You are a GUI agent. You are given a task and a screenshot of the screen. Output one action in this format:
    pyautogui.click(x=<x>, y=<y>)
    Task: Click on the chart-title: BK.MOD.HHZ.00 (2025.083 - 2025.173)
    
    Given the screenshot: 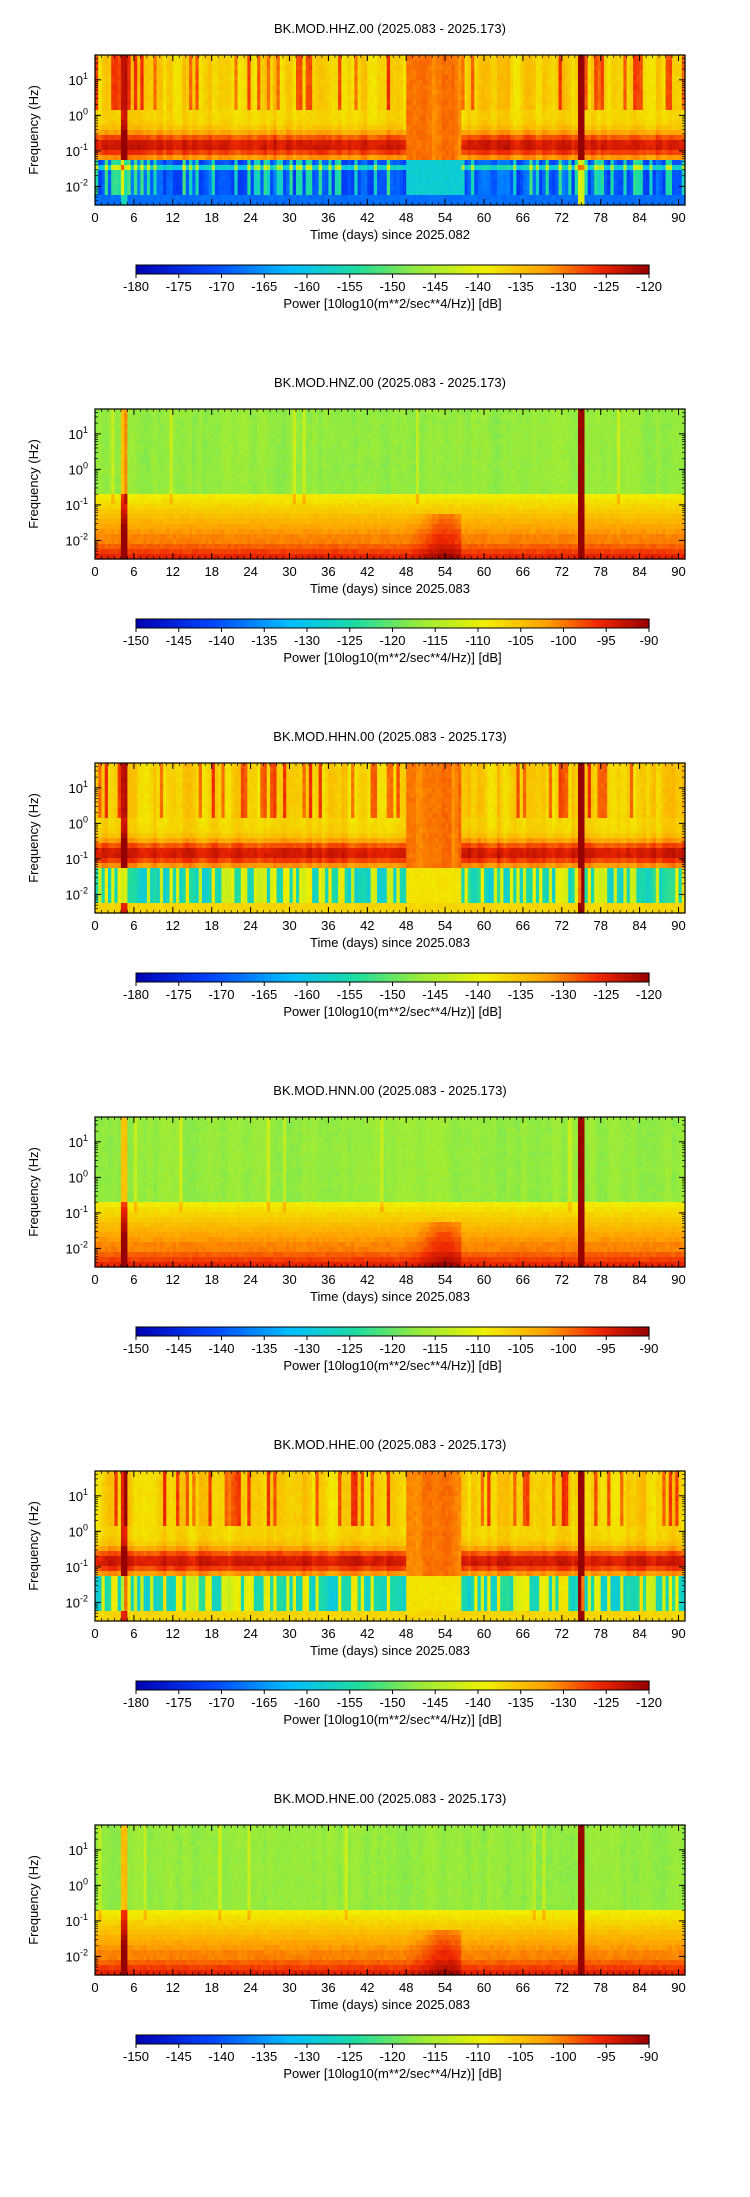 What is the action you would take?
    pyautogui.click(x=390, y=28)
    